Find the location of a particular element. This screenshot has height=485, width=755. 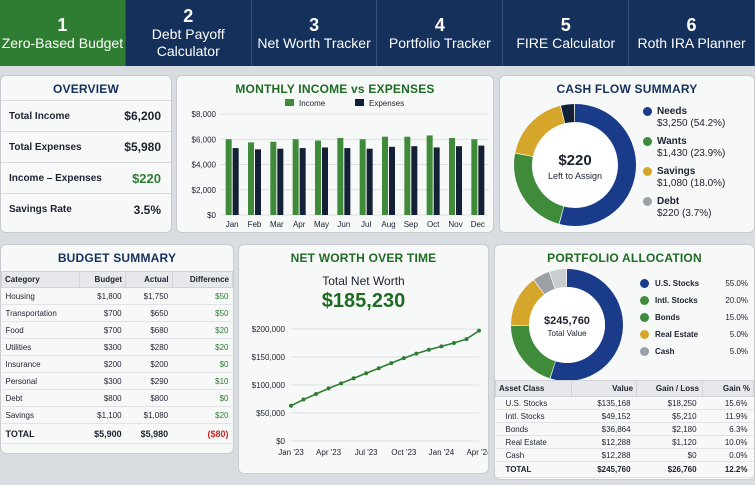

budget-cell-actual: $800 is located at coordinates (149, 398).